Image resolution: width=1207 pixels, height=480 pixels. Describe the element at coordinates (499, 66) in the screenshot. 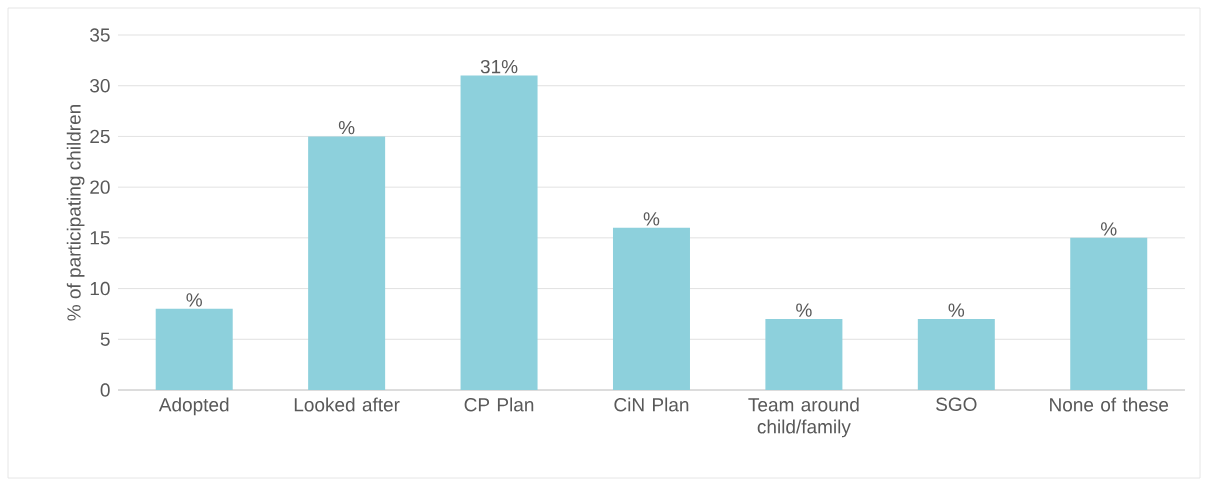

I see `data-label: 31%` at that location.